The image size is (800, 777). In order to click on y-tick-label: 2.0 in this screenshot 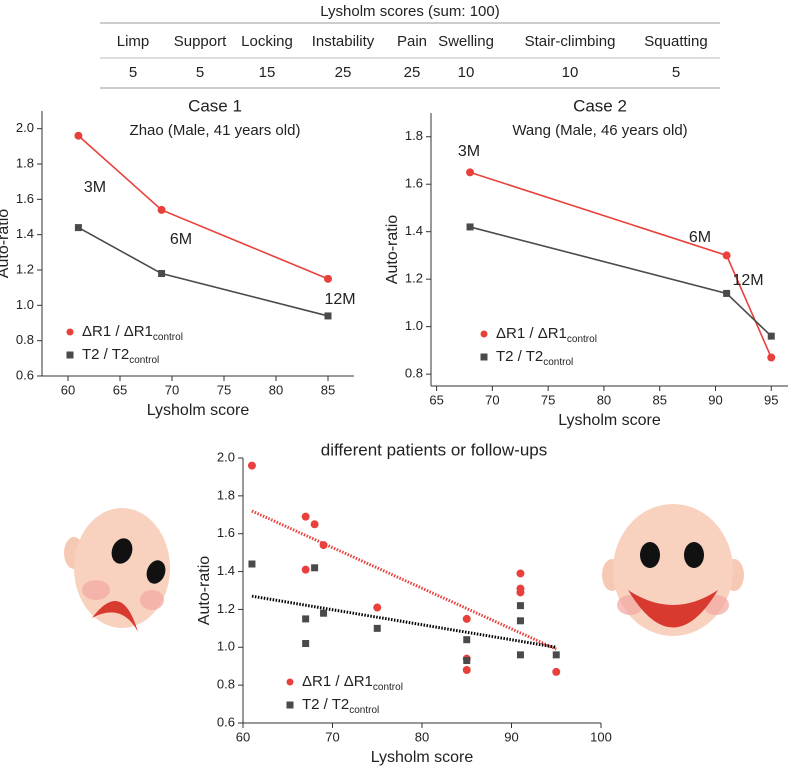, I will do `click(25, 127)`.